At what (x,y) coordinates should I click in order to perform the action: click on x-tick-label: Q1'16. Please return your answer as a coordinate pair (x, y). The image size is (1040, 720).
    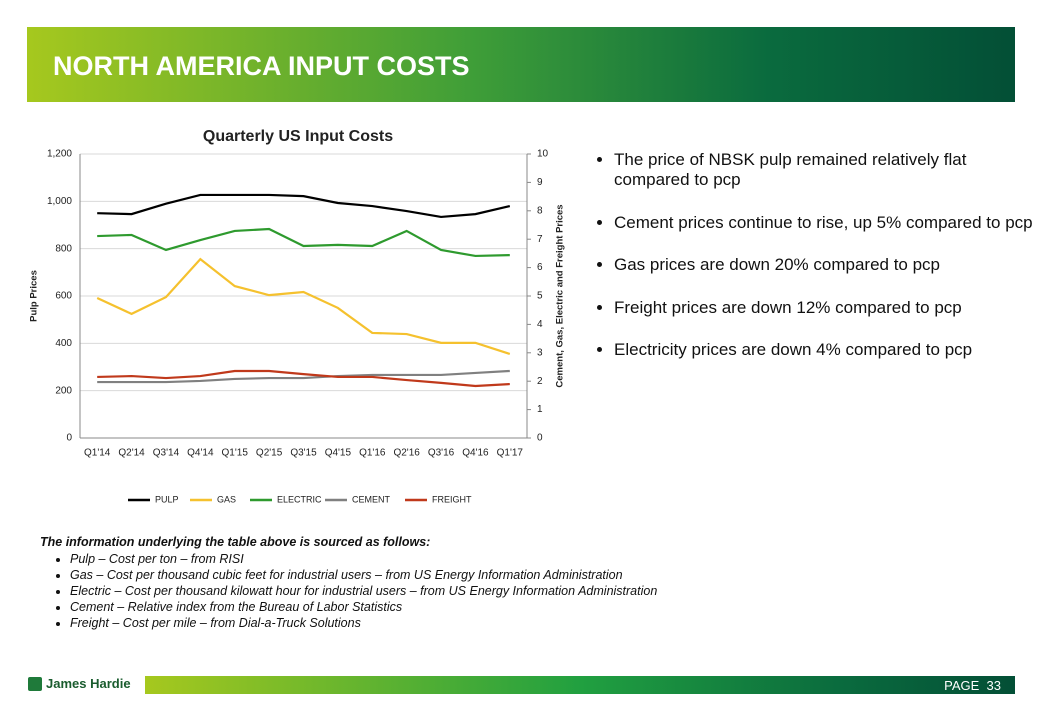
    Looking at the image, I should click on (372, 453).